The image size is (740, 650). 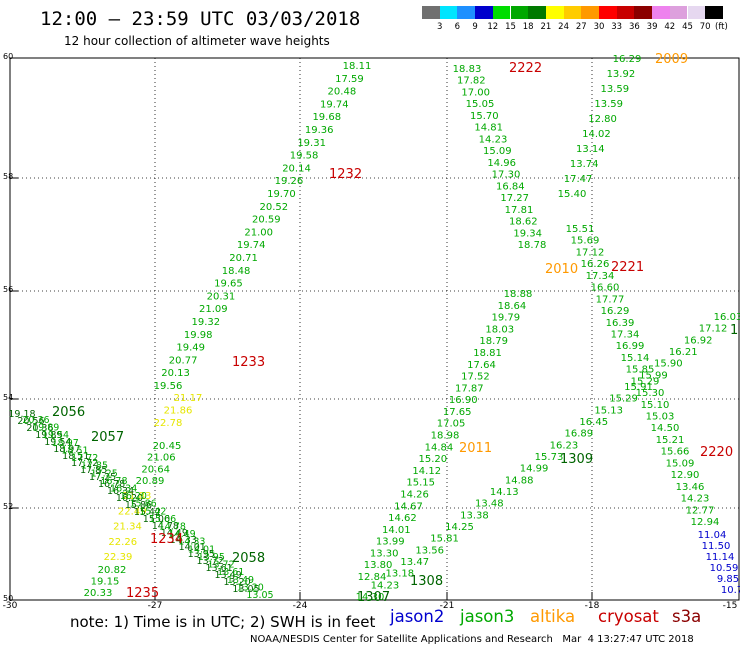 What do you see at coordinates (728, 579) in the screenshot?
I see `wave-height-value: 9.85` at bounding box center [728, 579].